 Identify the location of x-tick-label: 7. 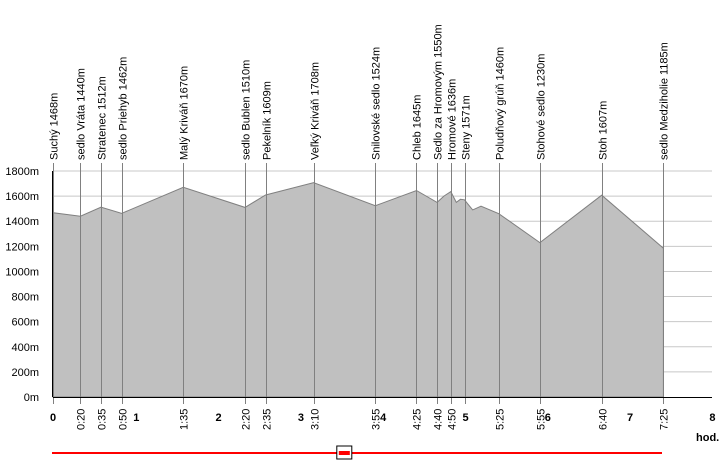
(630, 418).